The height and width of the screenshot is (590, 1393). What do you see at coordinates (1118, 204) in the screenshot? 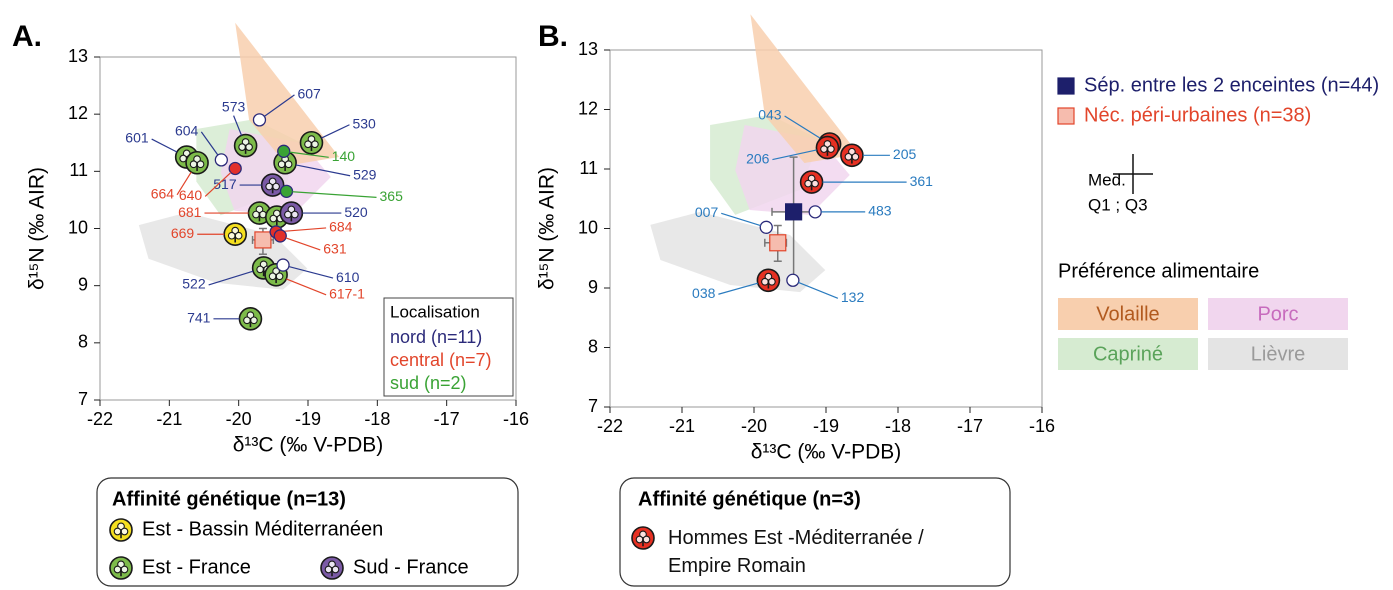
I see `legend-label: Q1 ; Q3` at bounding box center [1118, 204].